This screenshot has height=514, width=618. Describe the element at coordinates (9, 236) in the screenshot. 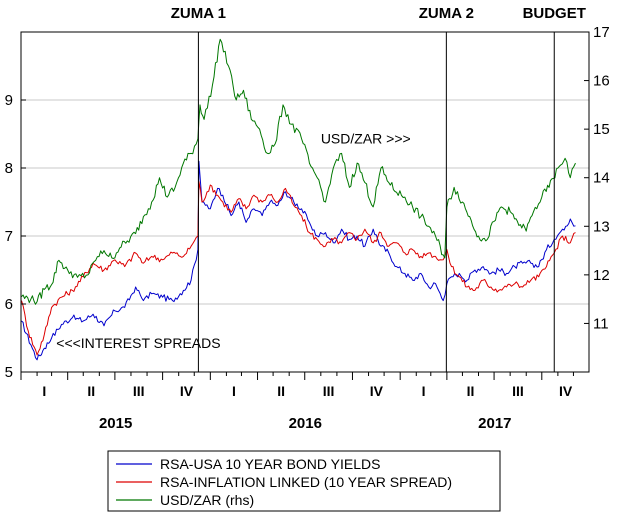

I see `left-tick-label: 7` at that location.